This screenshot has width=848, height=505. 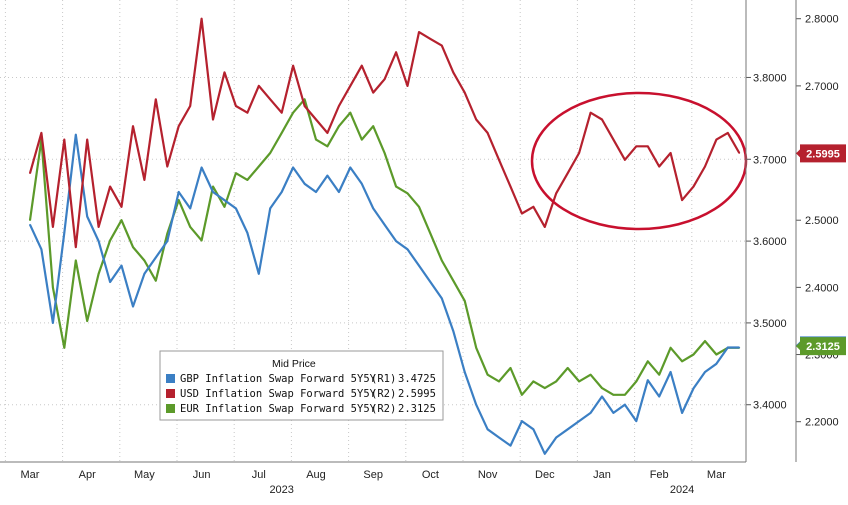 I want to click on x-tick-label: Dec, so click(x=545, y=475).